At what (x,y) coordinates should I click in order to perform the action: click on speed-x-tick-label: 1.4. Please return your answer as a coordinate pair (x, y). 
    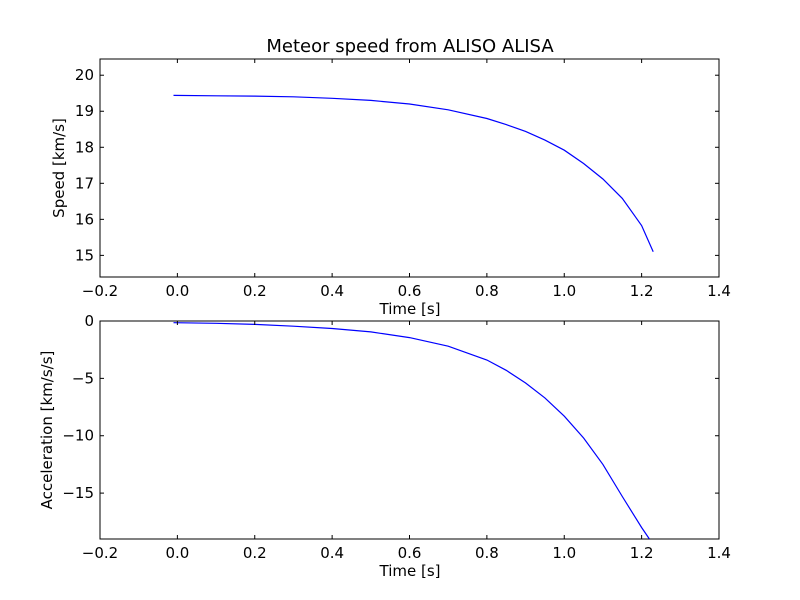
    Looking at the image, I should click on (719, 291).